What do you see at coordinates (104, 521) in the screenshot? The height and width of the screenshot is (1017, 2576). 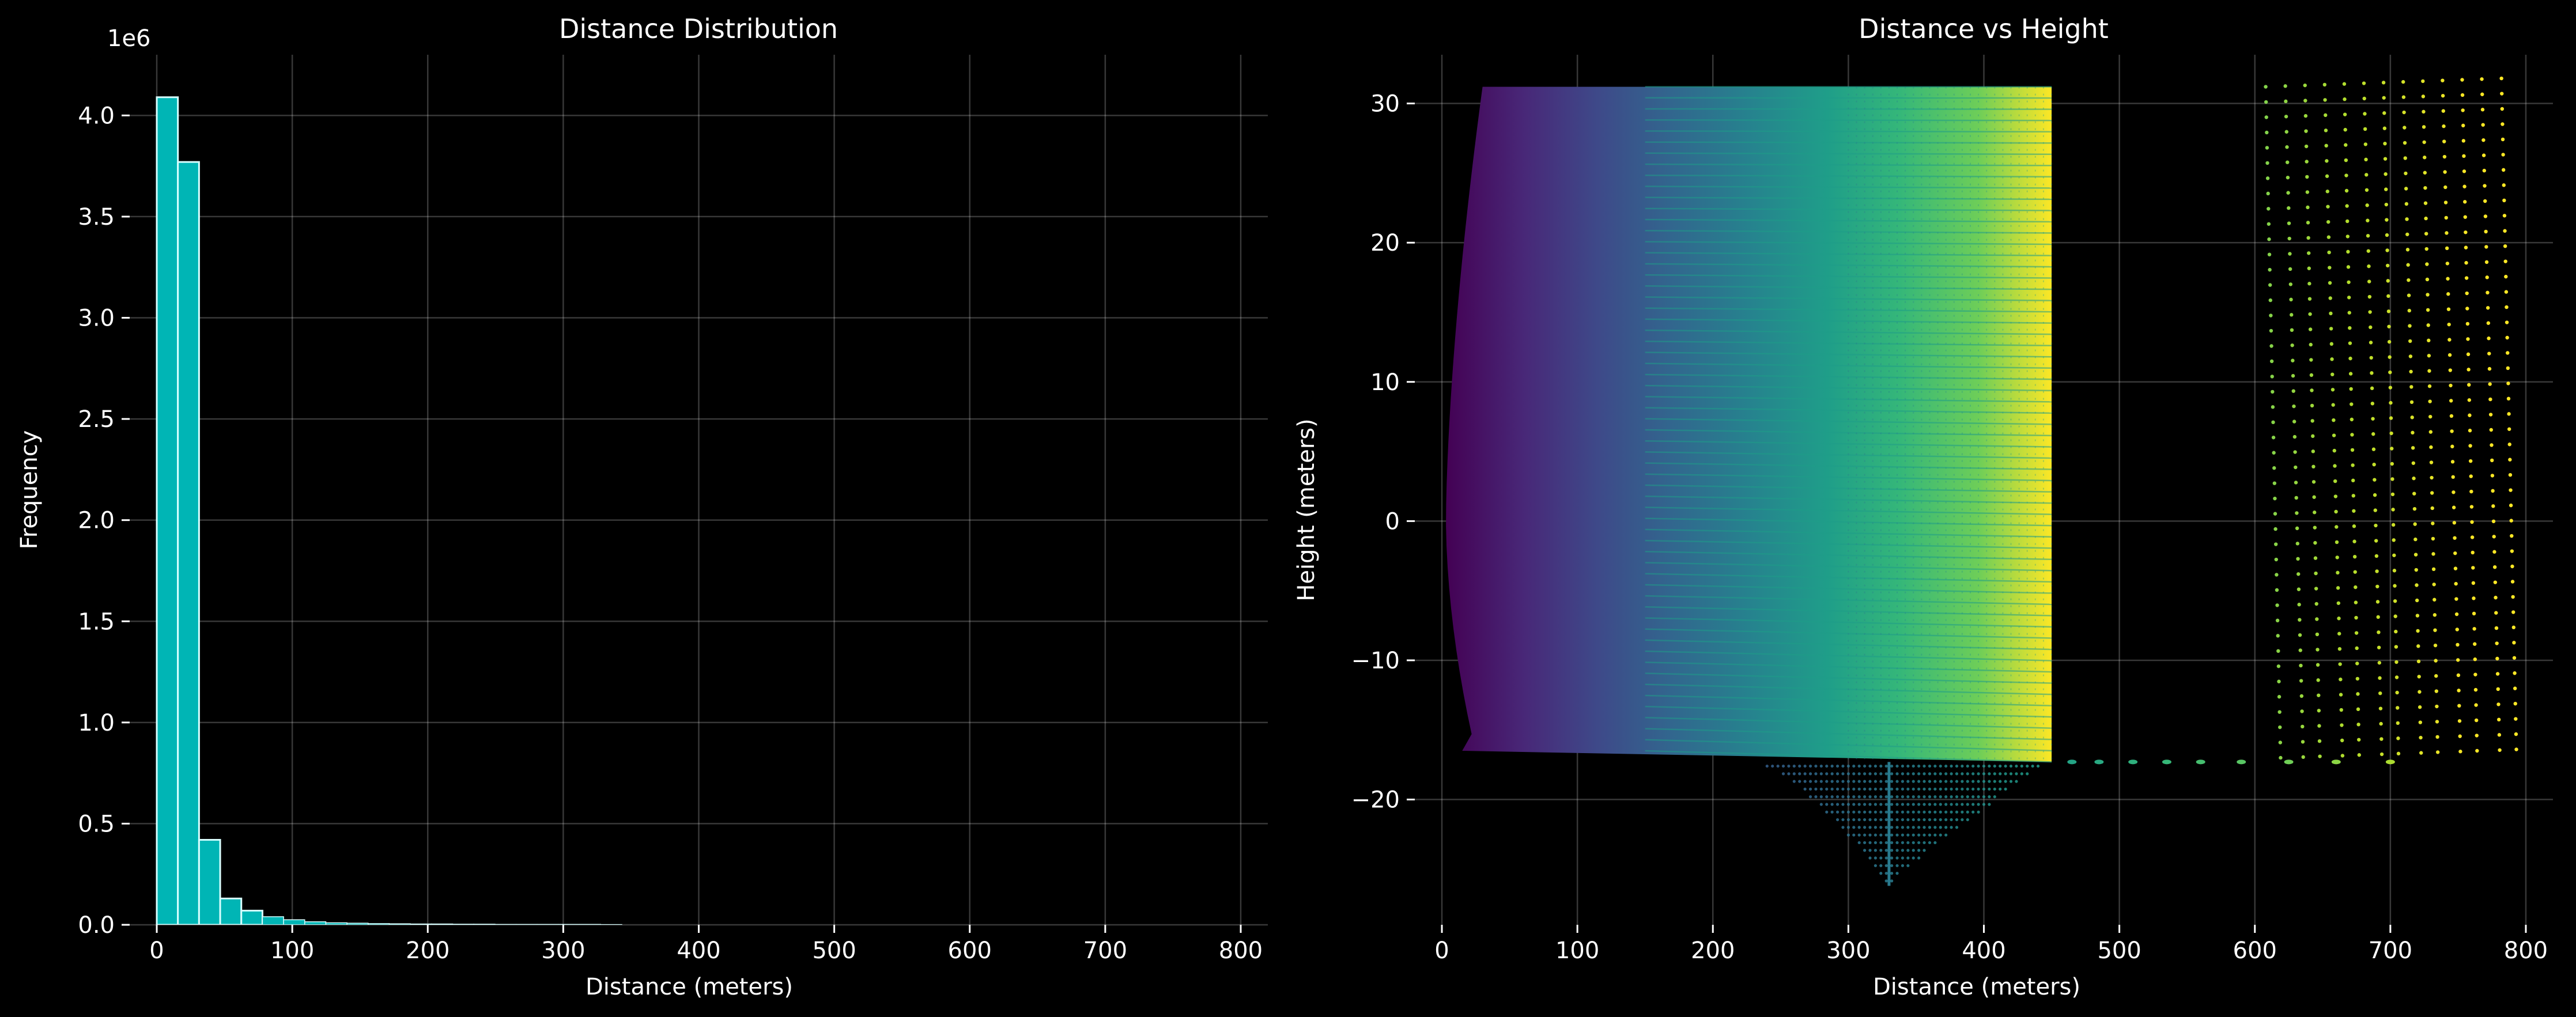 I see `histogram-y-ticks: 0.0 0.5 1.0 1.5 2.0 2.5 3.0 3.5 4.0` at bounding box center [104, 521].